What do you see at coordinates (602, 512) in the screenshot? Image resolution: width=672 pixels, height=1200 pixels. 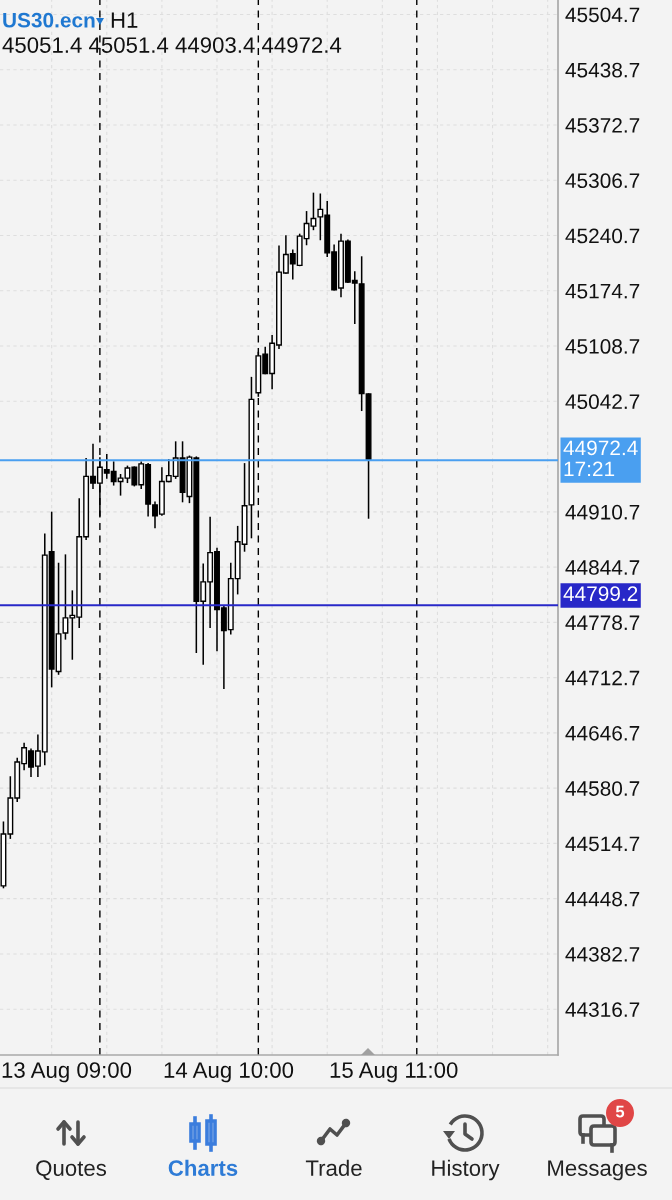 I see `y-tick-label: 44910.7` at bounding box center [602, 512].